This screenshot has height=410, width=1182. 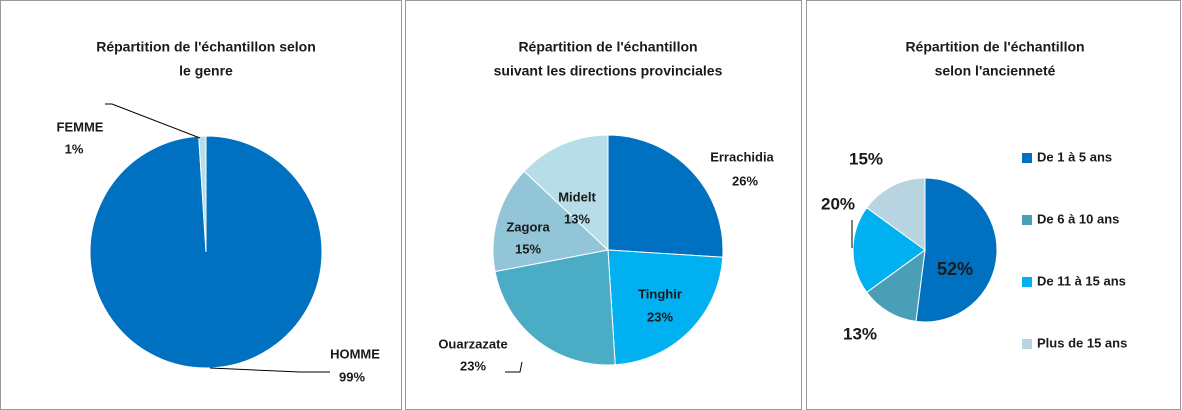 I want to click on legend-label: De 6 à 10 ans, so click(x=1078, y=218).